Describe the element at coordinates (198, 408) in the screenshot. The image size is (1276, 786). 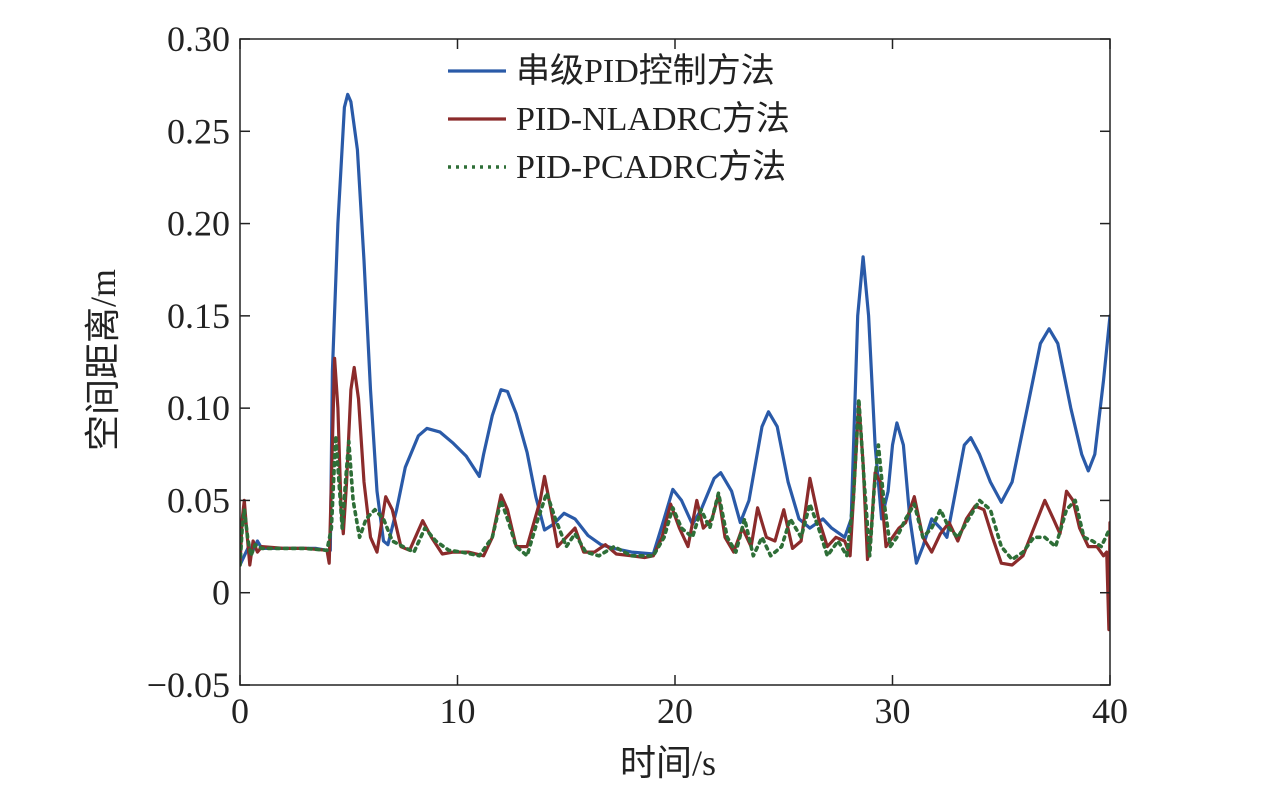
I see `y-tick-label: 0.10` at that location.